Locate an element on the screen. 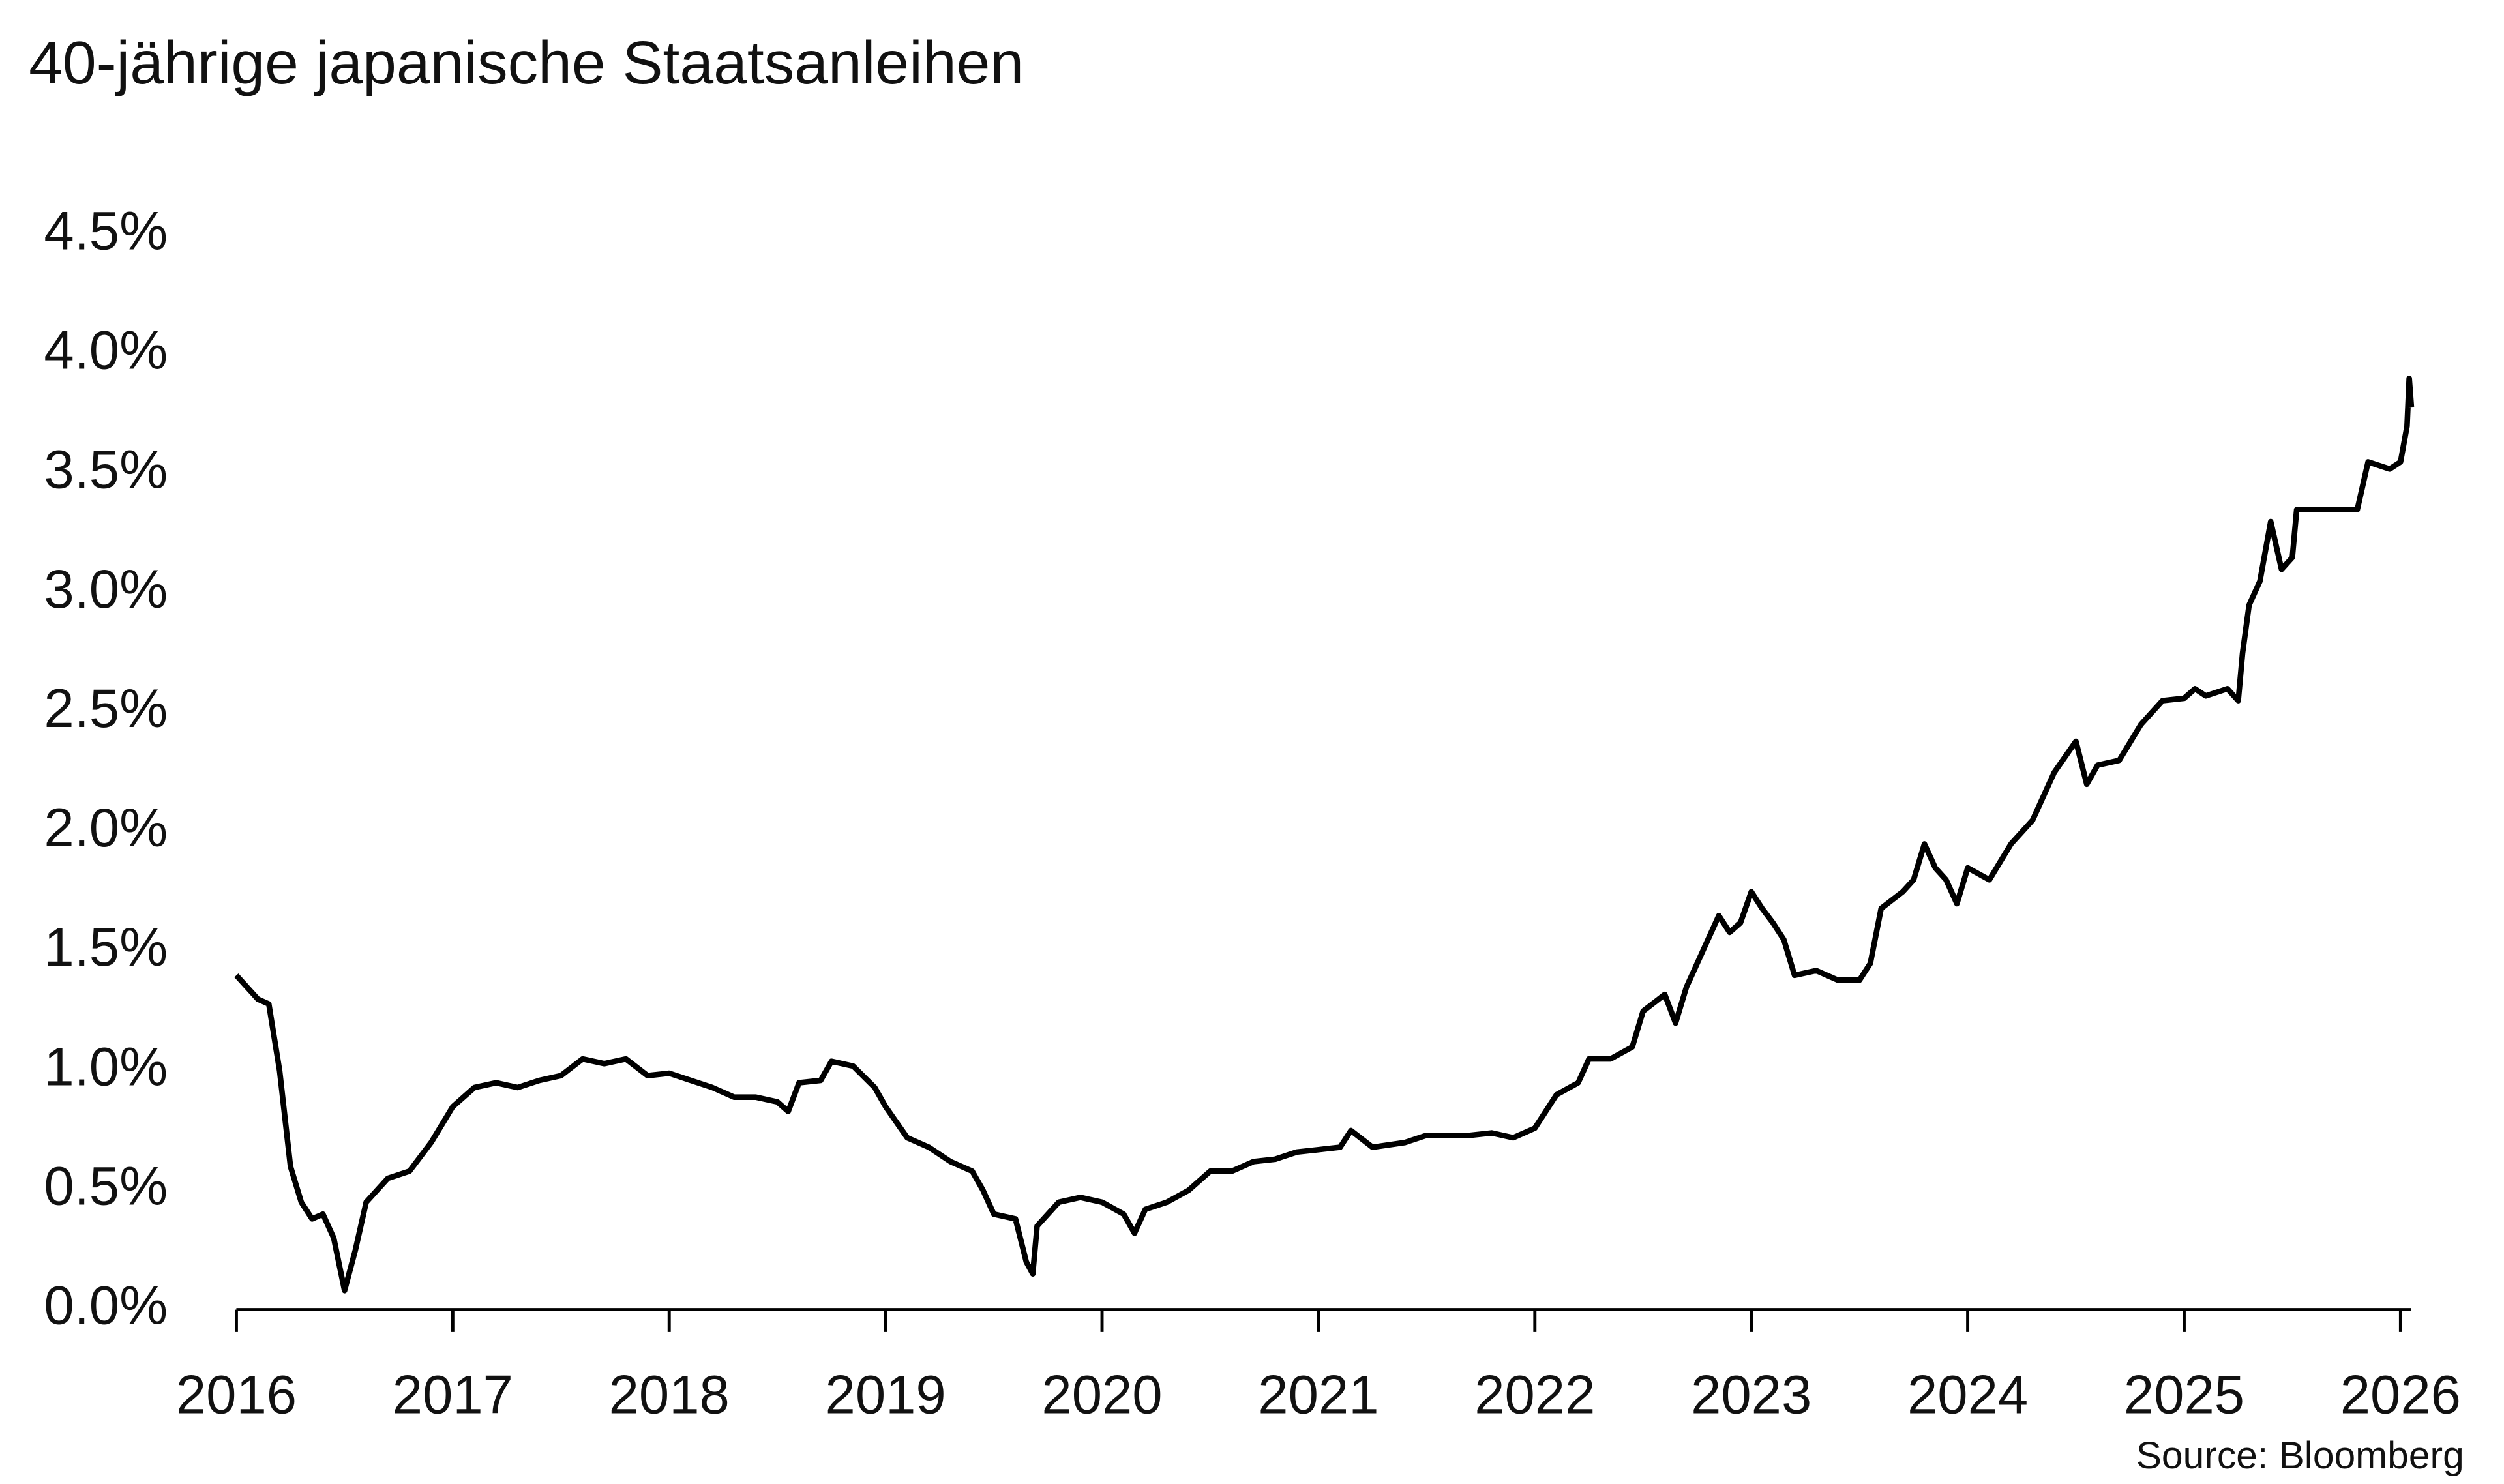 This screenshot has width=2504, height=1484. y-tick-label: 4.5% is located at coordinates (106, 230).